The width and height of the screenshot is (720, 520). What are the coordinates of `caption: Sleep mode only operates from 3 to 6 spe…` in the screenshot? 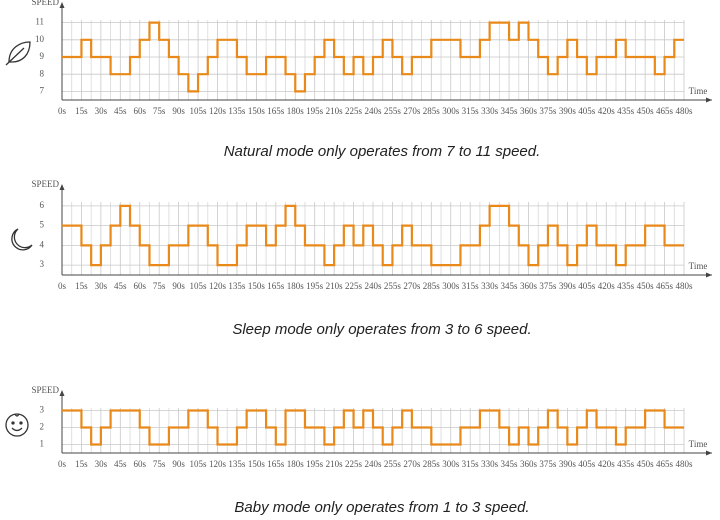 It's located at (381, 329).